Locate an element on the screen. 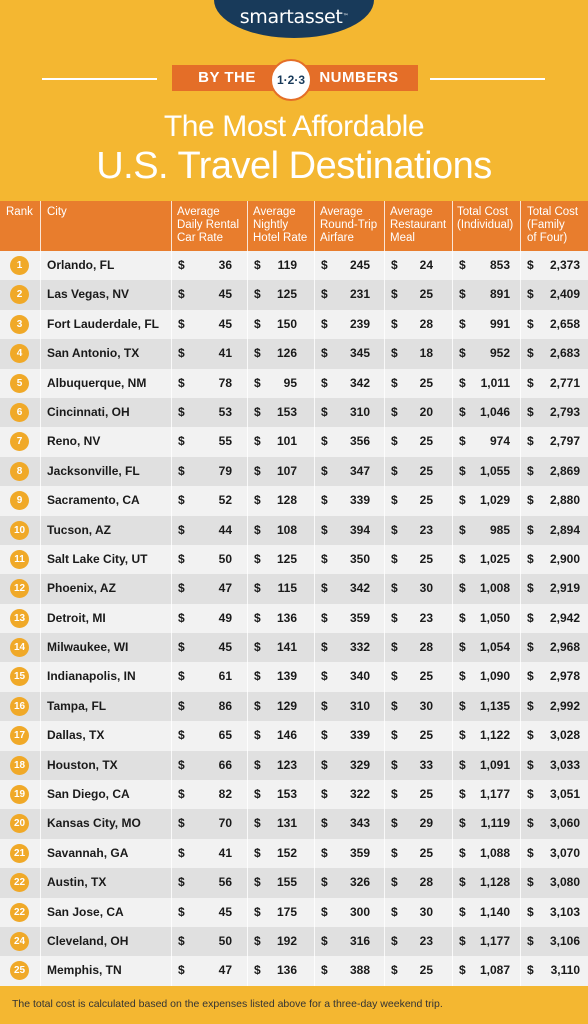 The image size is (588, 1024). cost-value: 56 is located at coordinates (225, 882).